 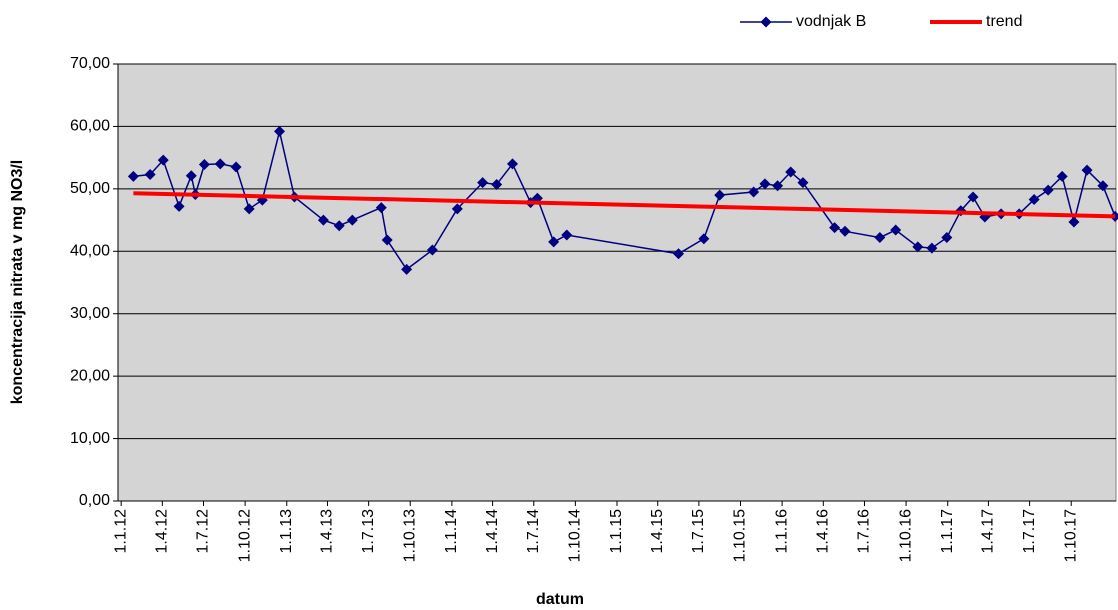 I want to click on x-tick-label: 1.4.13, so click(x=327, y=531).